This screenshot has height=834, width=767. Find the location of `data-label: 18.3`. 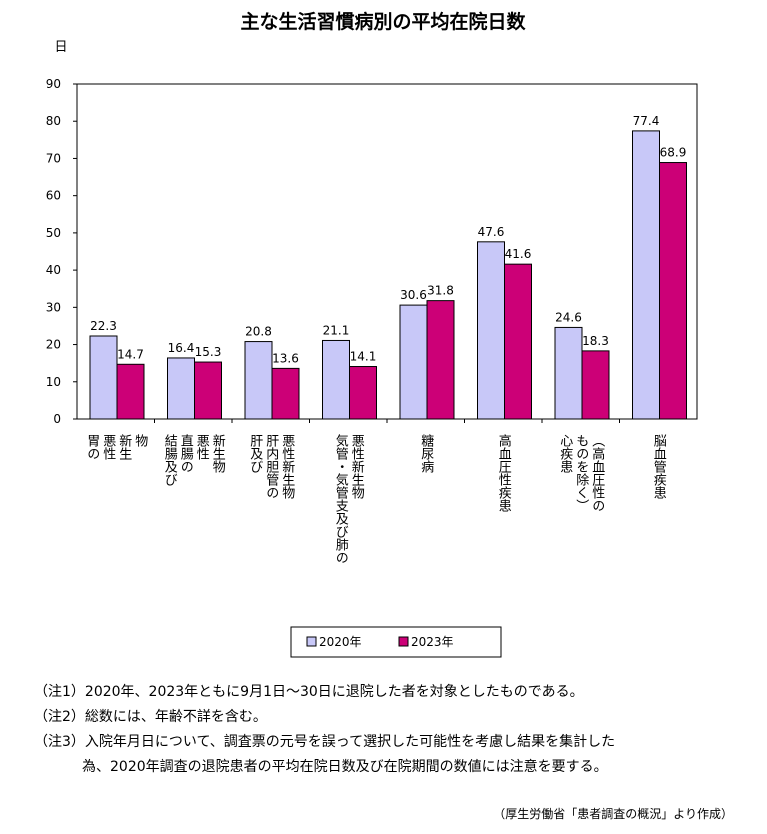

data-label: 18.3 is located at coordinates (595, 341).